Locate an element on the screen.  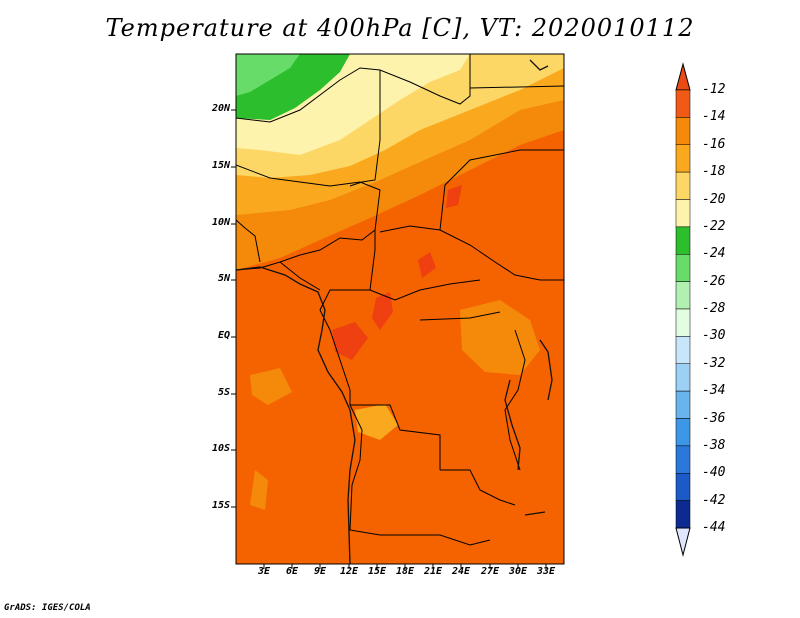
colorbar-level-label: -30 is located at coordinates (714, 336).